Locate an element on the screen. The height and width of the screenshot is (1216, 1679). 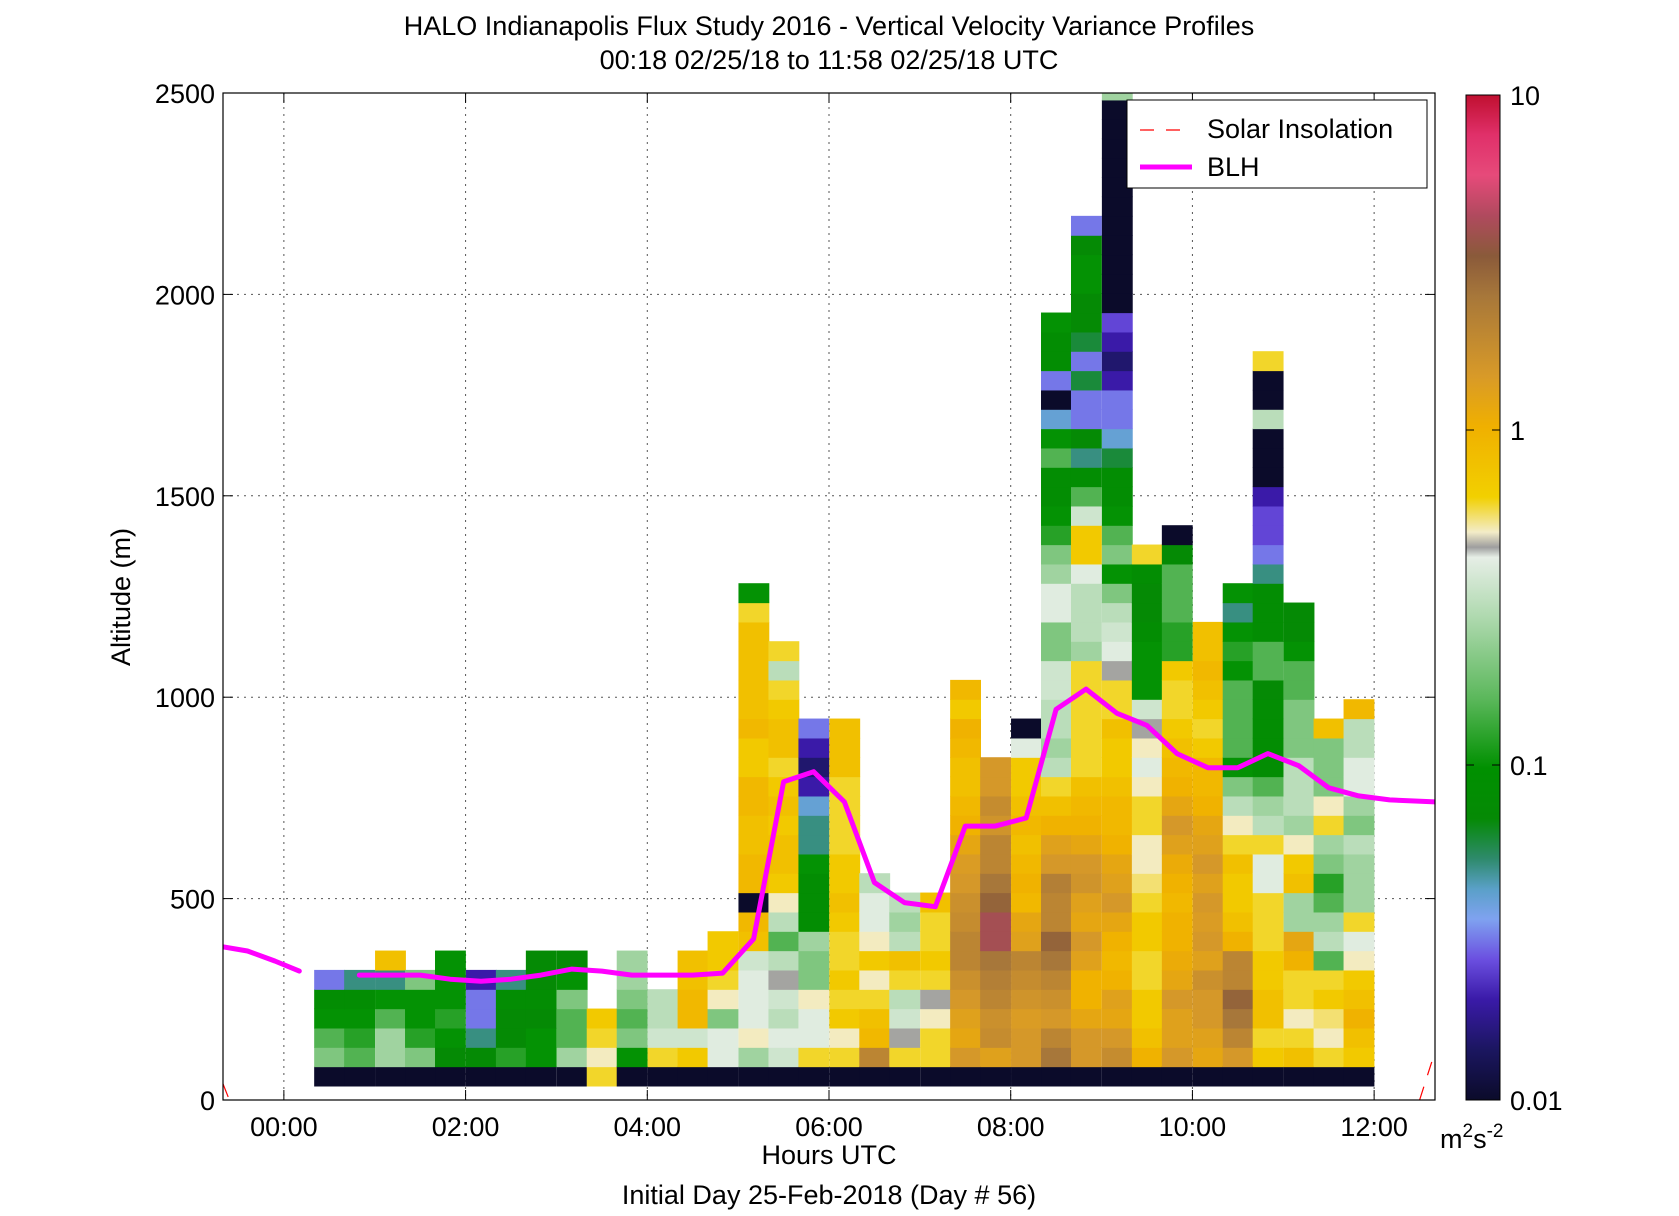
solar-insolation-line-left is located at coordinates (226, 1091).